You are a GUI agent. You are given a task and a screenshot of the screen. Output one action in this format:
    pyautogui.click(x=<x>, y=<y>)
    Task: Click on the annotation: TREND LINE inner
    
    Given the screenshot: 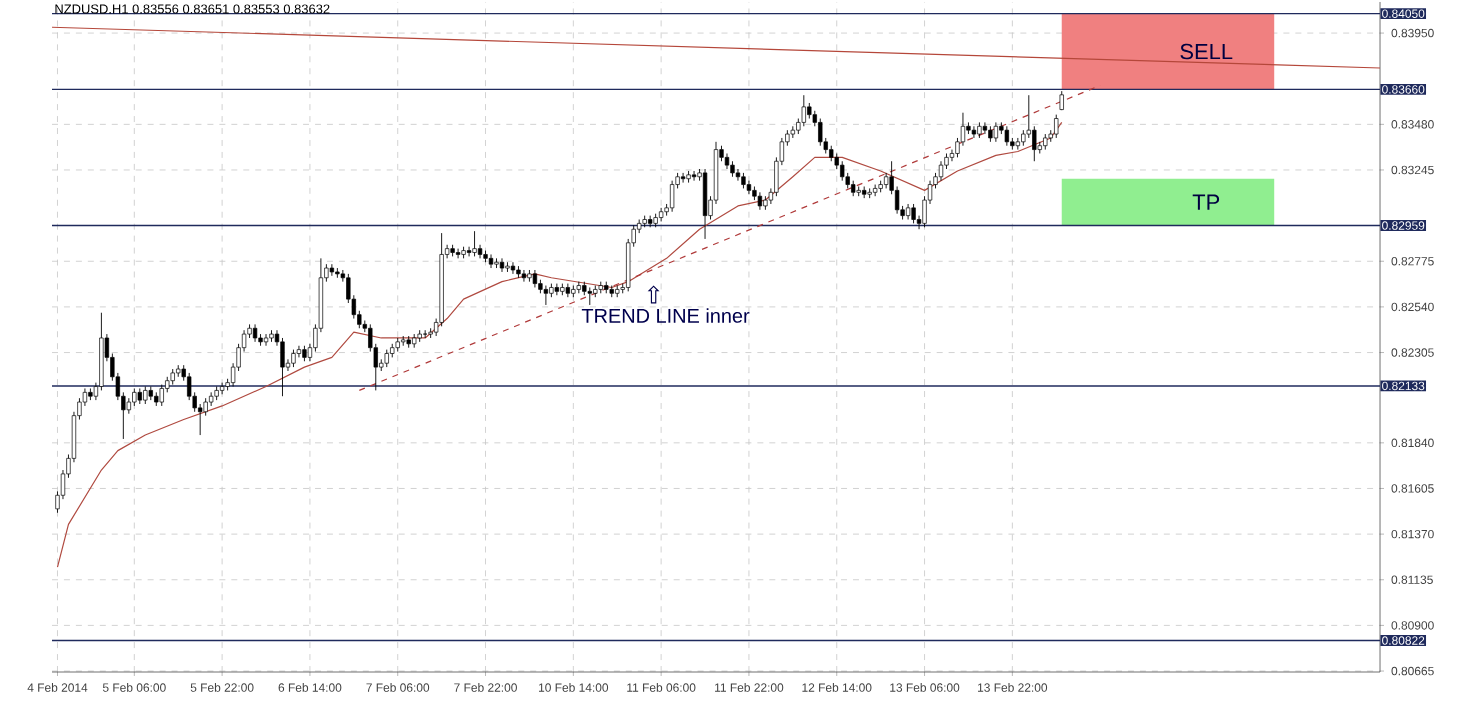 What is the action you would take?
    pyautogui.click(x=665, y=315)
    